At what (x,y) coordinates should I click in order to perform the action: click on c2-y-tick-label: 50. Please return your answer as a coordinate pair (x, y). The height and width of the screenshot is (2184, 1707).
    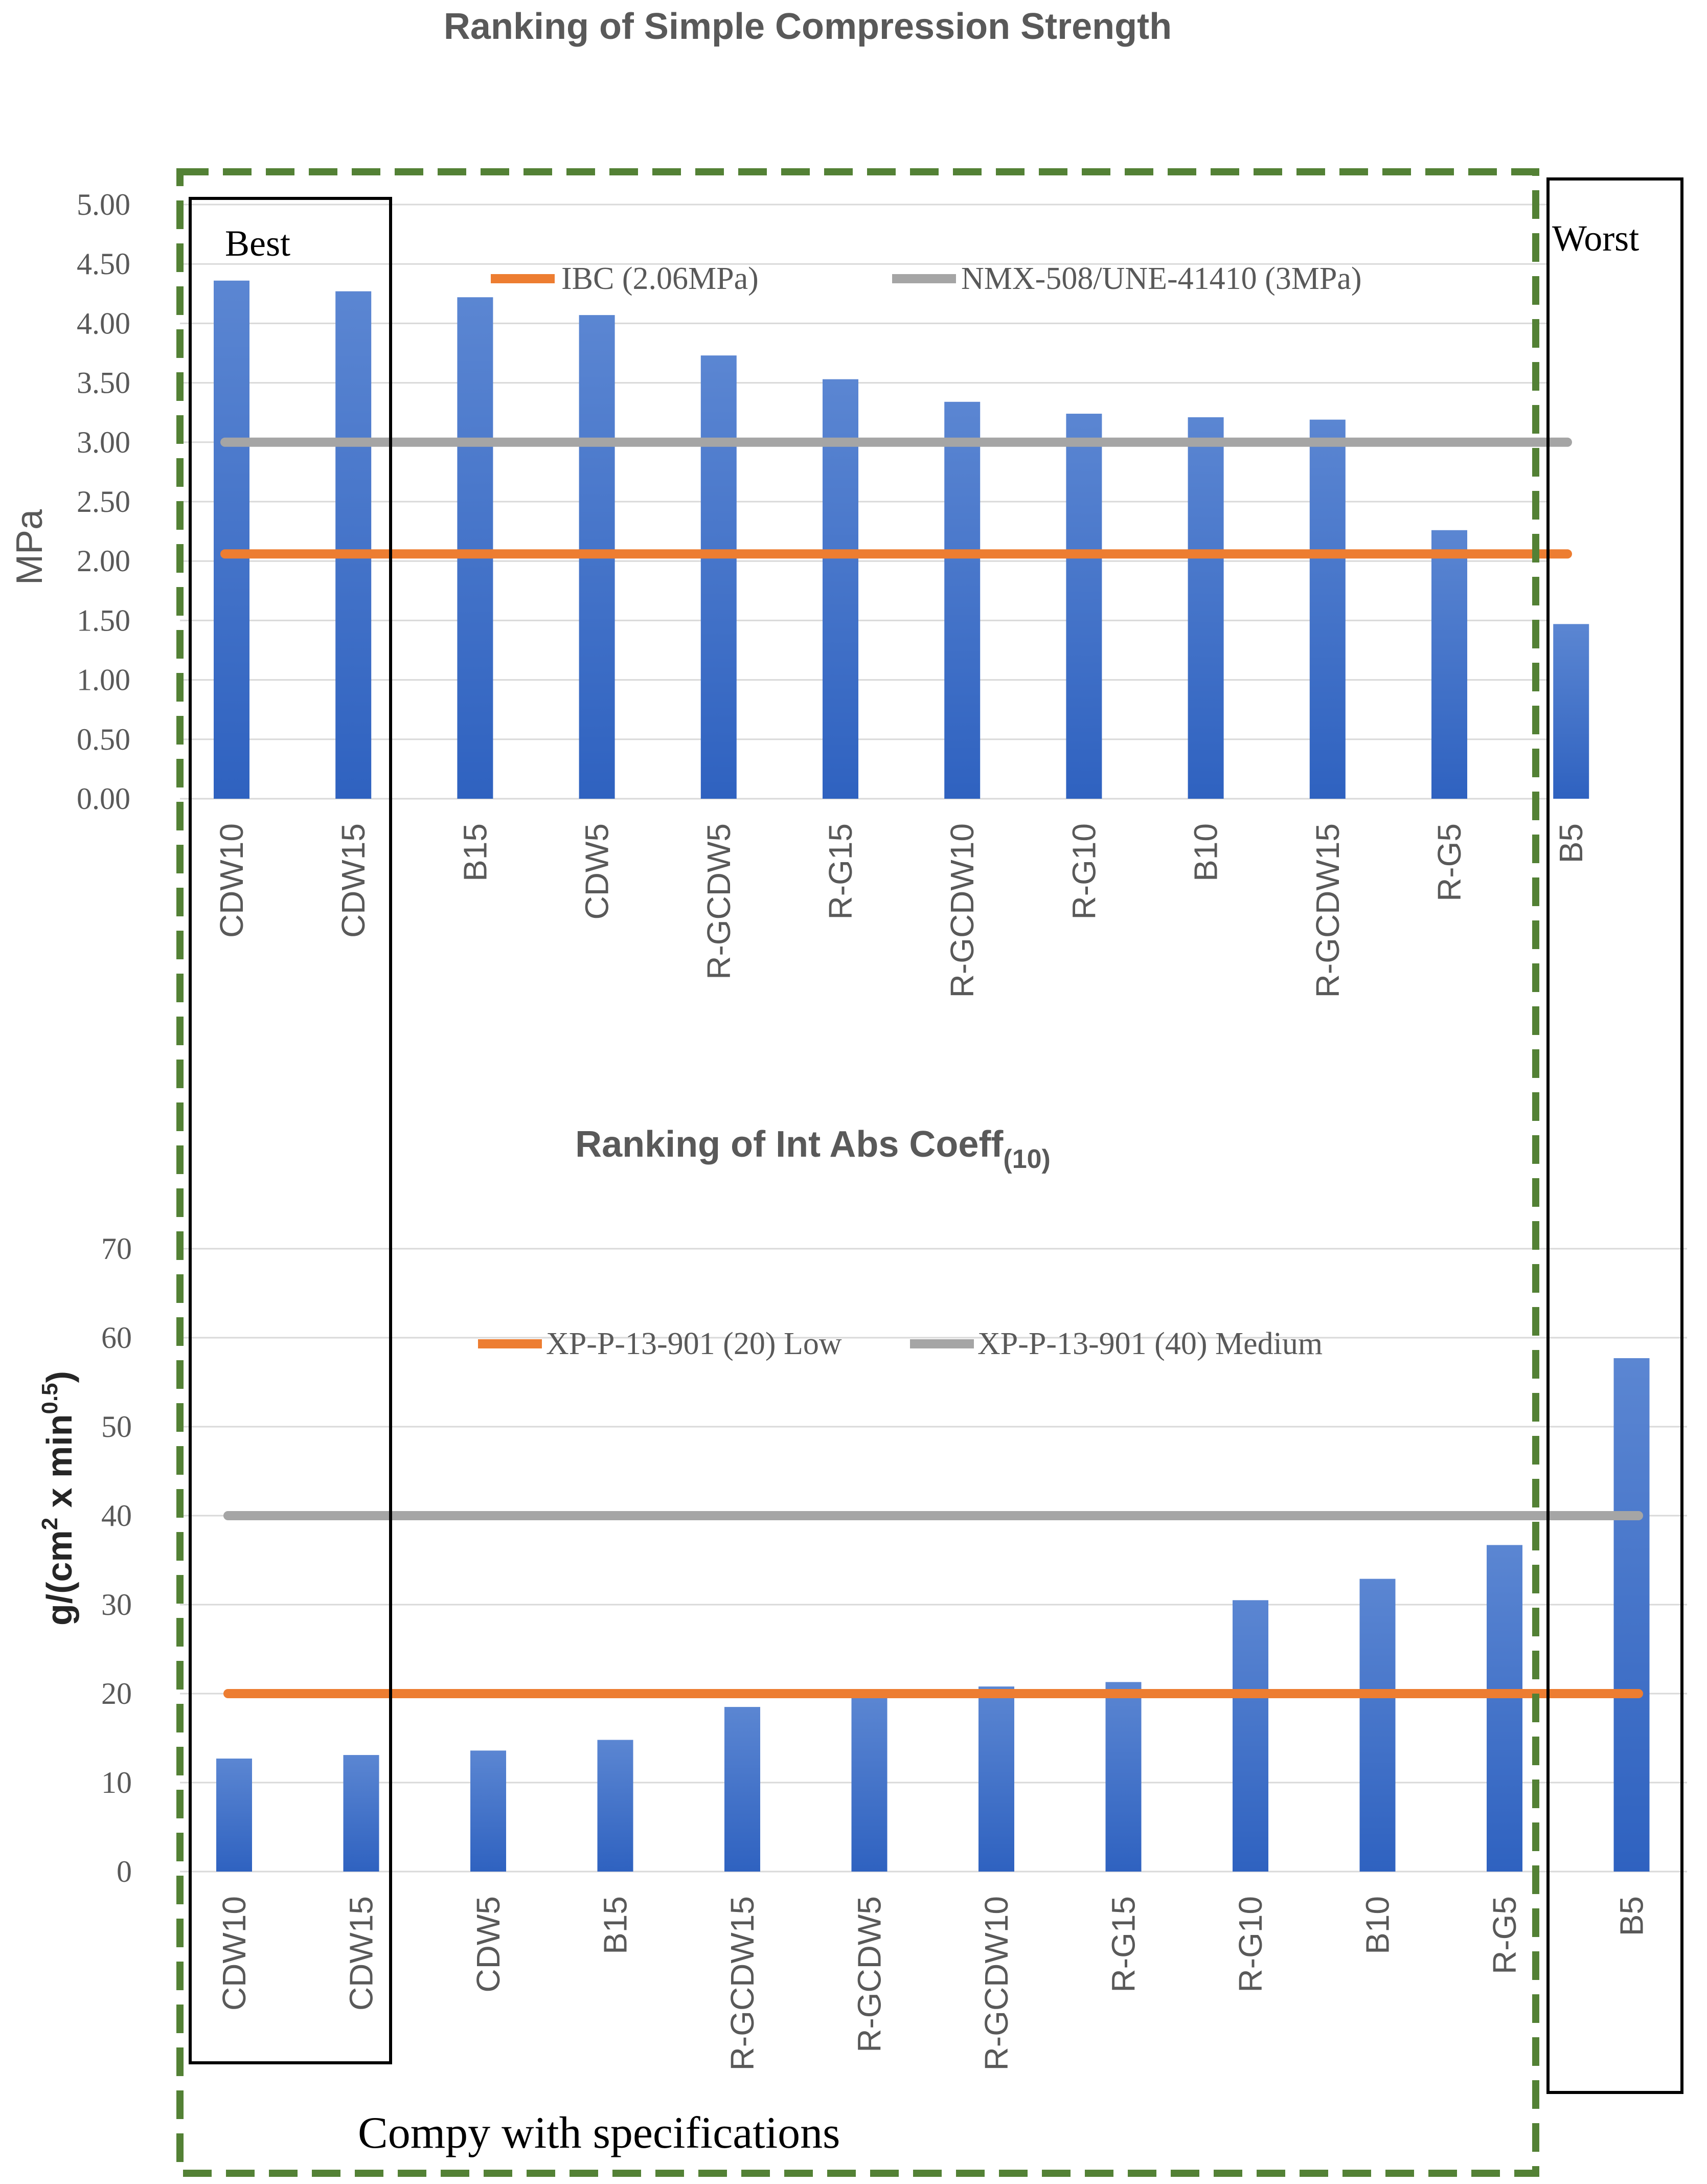
    Looking at the image, I should click on (116, 1427).